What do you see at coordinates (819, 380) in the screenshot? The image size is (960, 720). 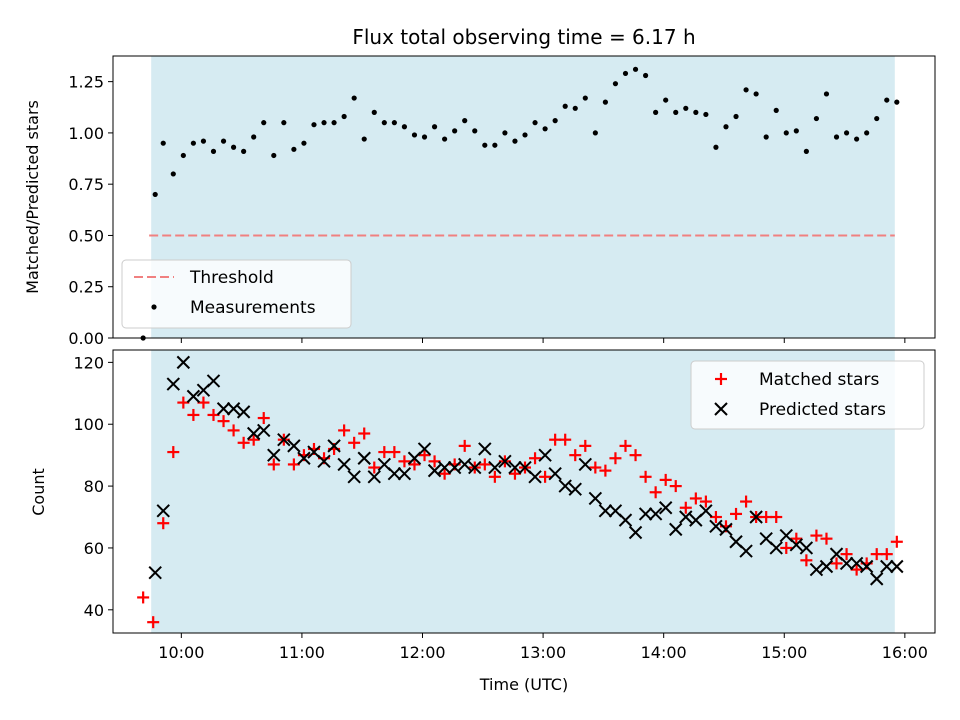 I see `legend-matched-label: Matched stars` at bounding box center [819, 380].